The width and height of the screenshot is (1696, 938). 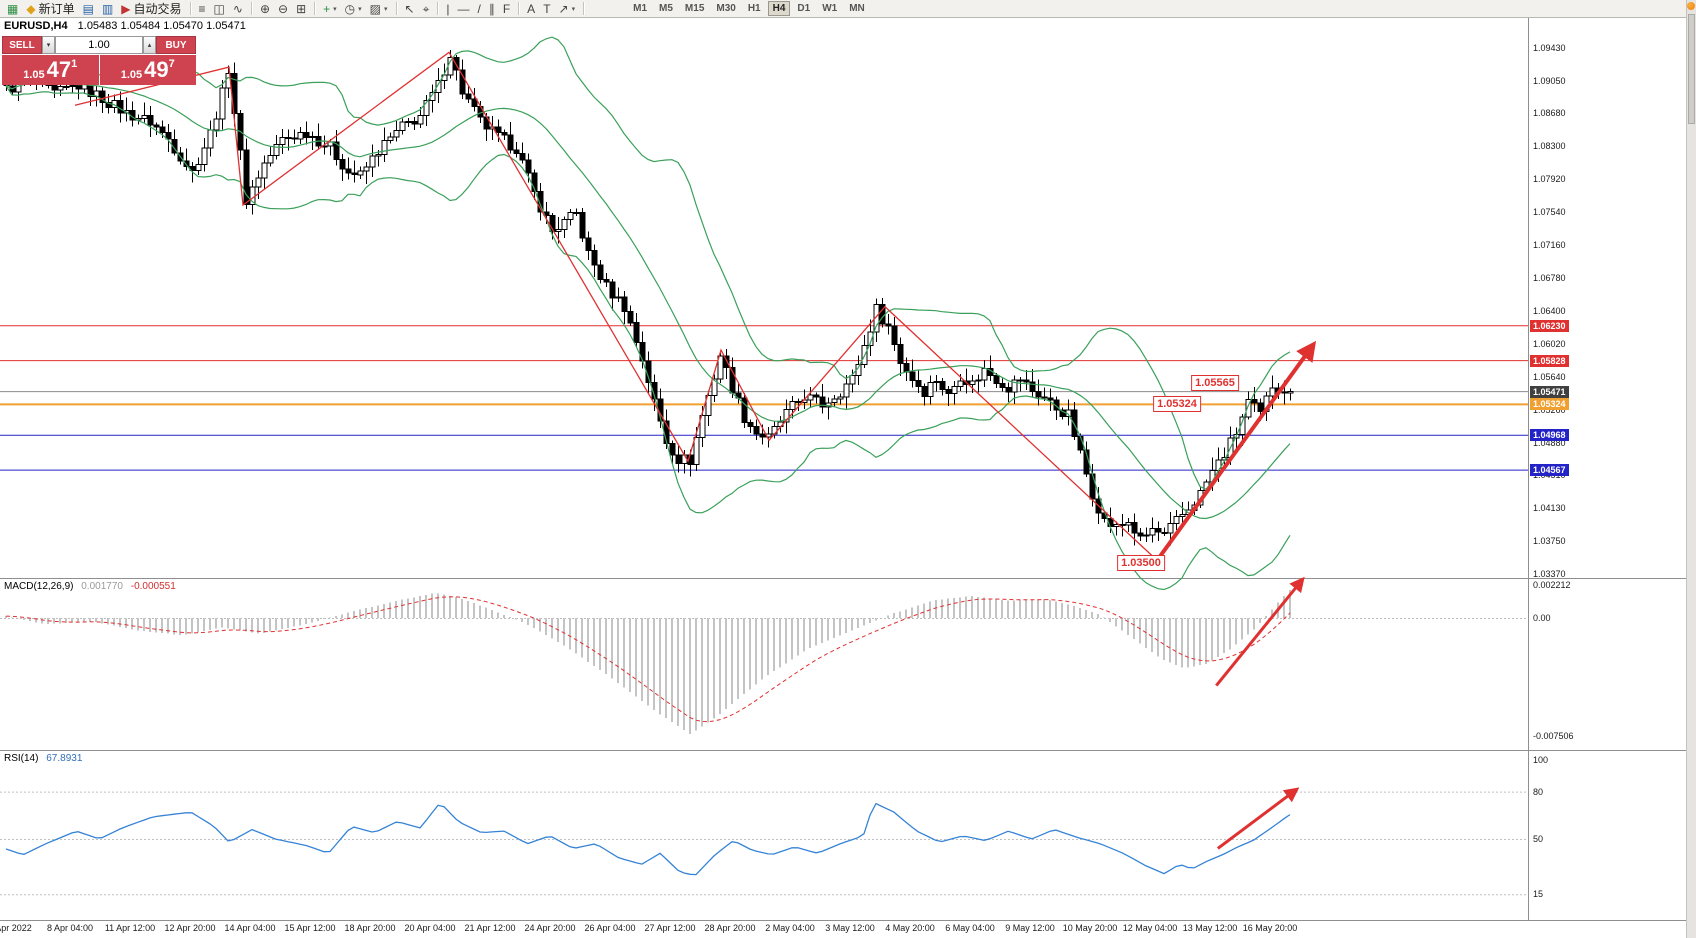 What do you see at coordinates (1210, 928) in the screenshot?
I see `time-axis-label: 13 May 12:00` at bounding box center [1210, 928].